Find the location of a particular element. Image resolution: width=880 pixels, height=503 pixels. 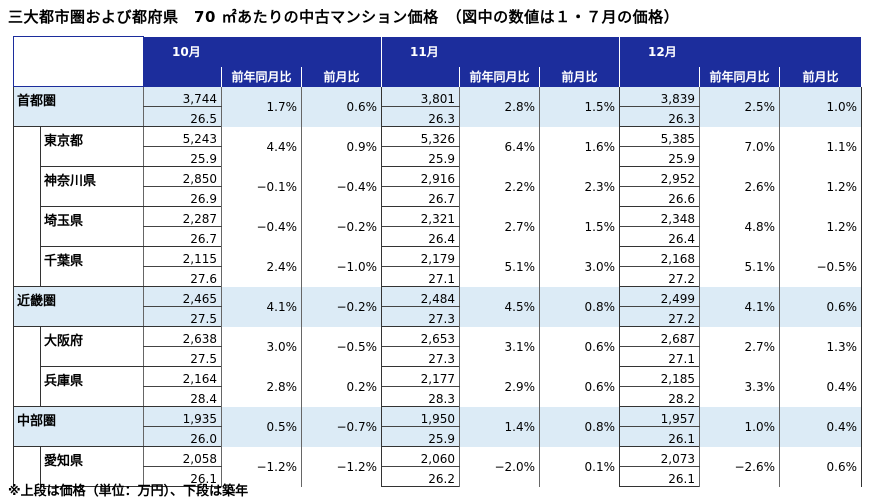

building-age-value: 28.3 is located at coordinates (420, 396).